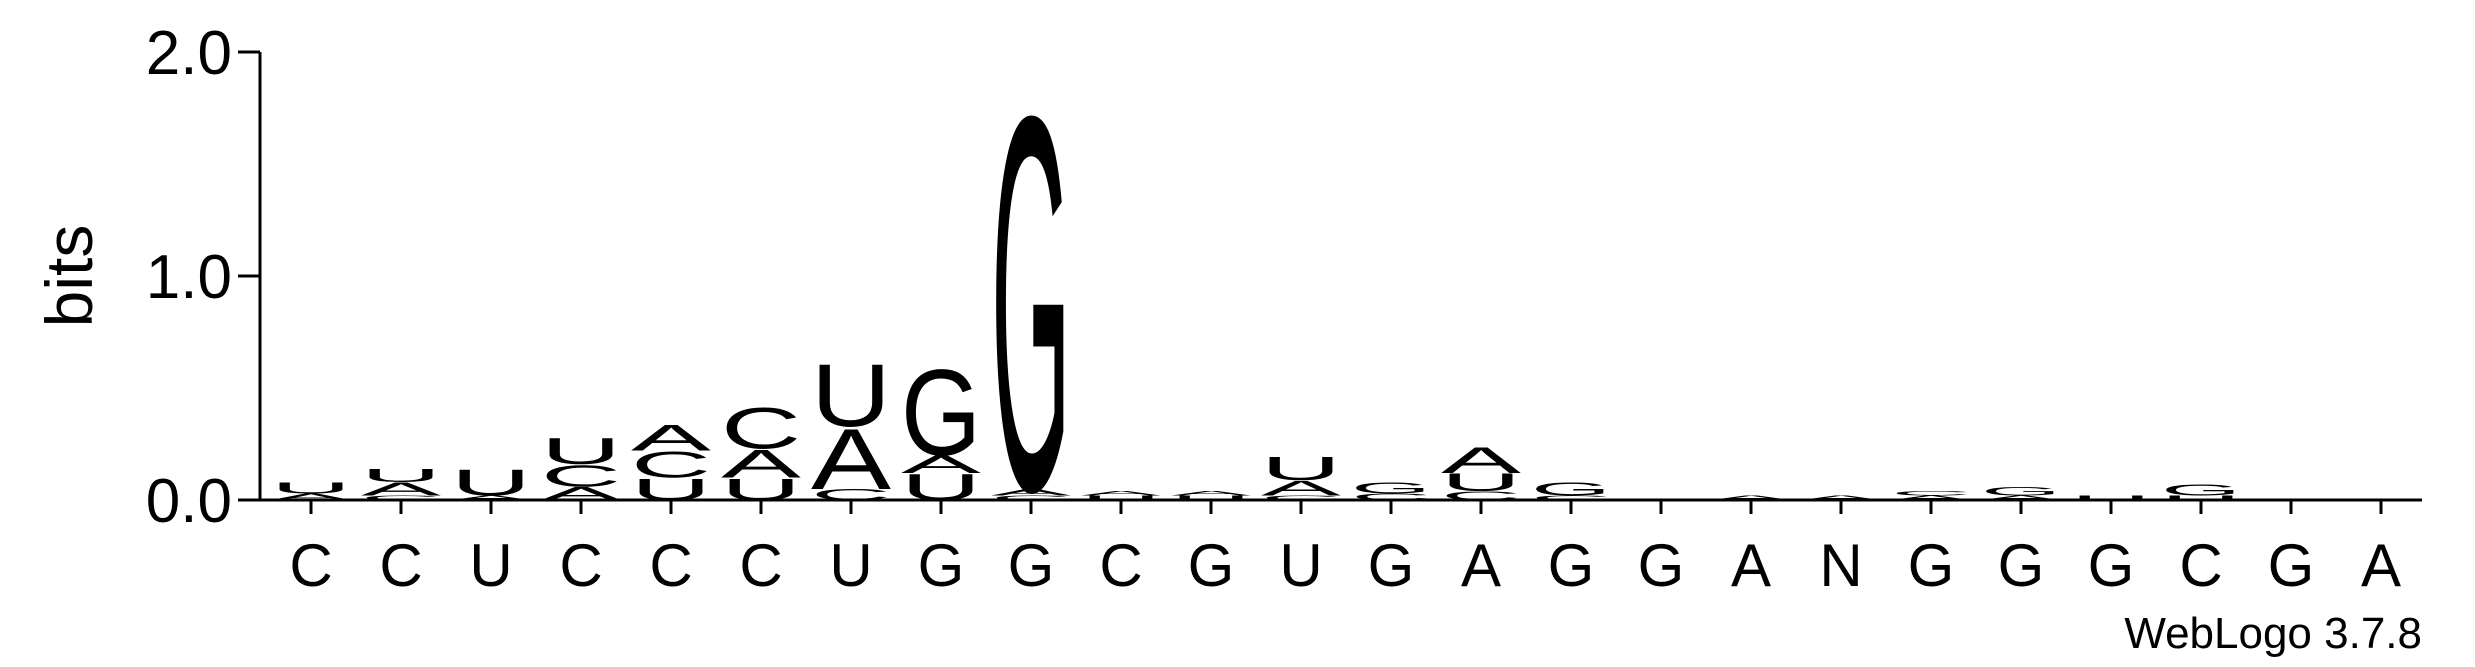 The image size is (2475, 667). What do you see at coordinates (1840, 565) in the screenshot?
I see `x-tick-label: N` at bounding box center [1840, 565].